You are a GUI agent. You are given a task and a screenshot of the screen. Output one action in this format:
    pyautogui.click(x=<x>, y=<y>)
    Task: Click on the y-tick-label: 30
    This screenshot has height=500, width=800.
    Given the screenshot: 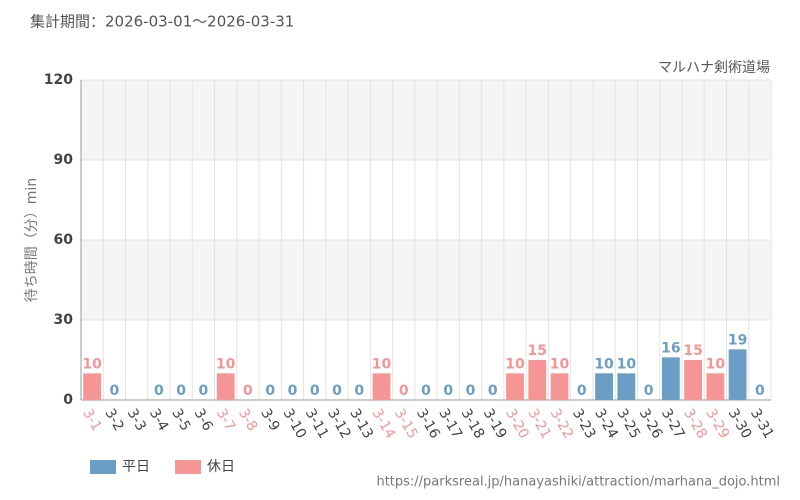 What is the action you would take?
    pyautogui.click(x=64, y=320)
    